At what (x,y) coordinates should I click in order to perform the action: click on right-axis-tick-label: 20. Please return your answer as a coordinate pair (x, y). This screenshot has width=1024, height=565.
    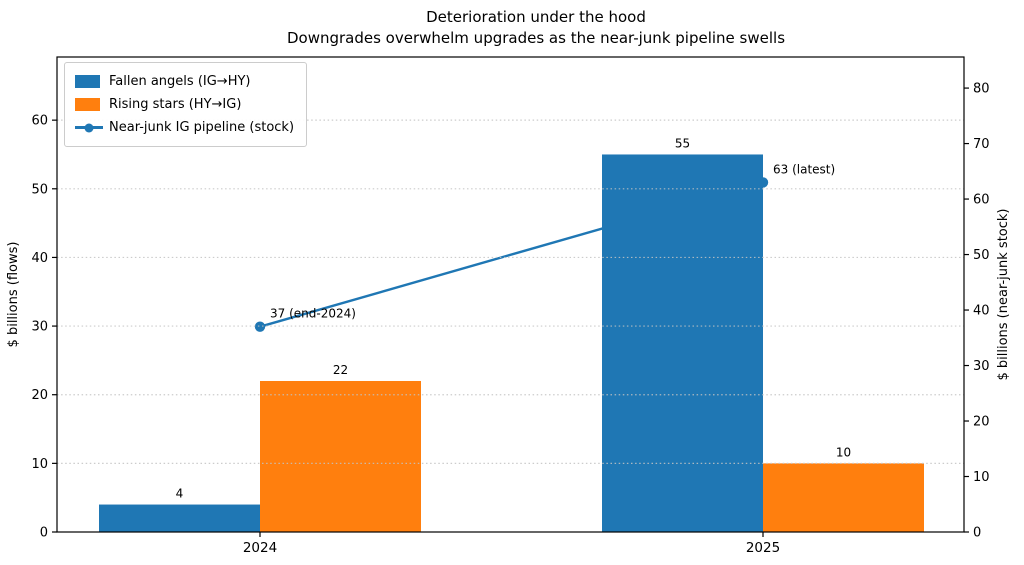
    Looking at the image, I should click on (981, 422).